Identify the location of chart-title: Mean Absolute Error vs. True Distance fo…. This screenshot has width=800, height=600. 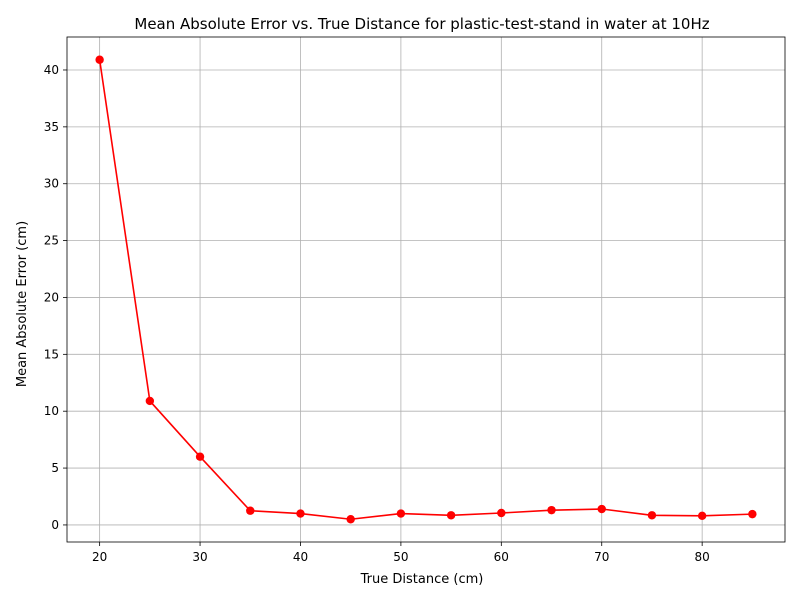
(421, 24).